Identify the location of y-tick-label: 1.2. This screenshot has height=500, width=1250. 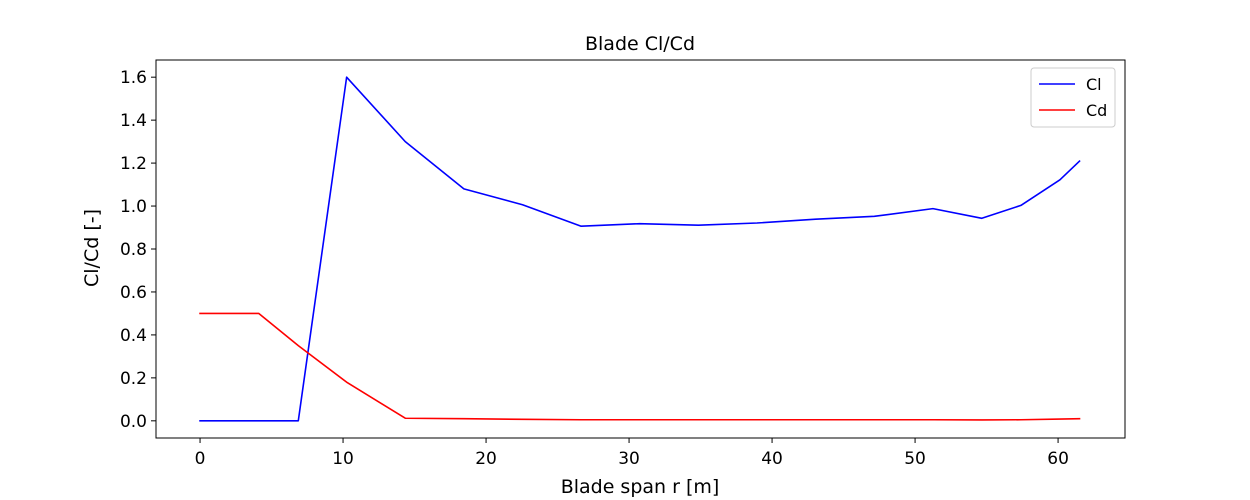
(133, 164).